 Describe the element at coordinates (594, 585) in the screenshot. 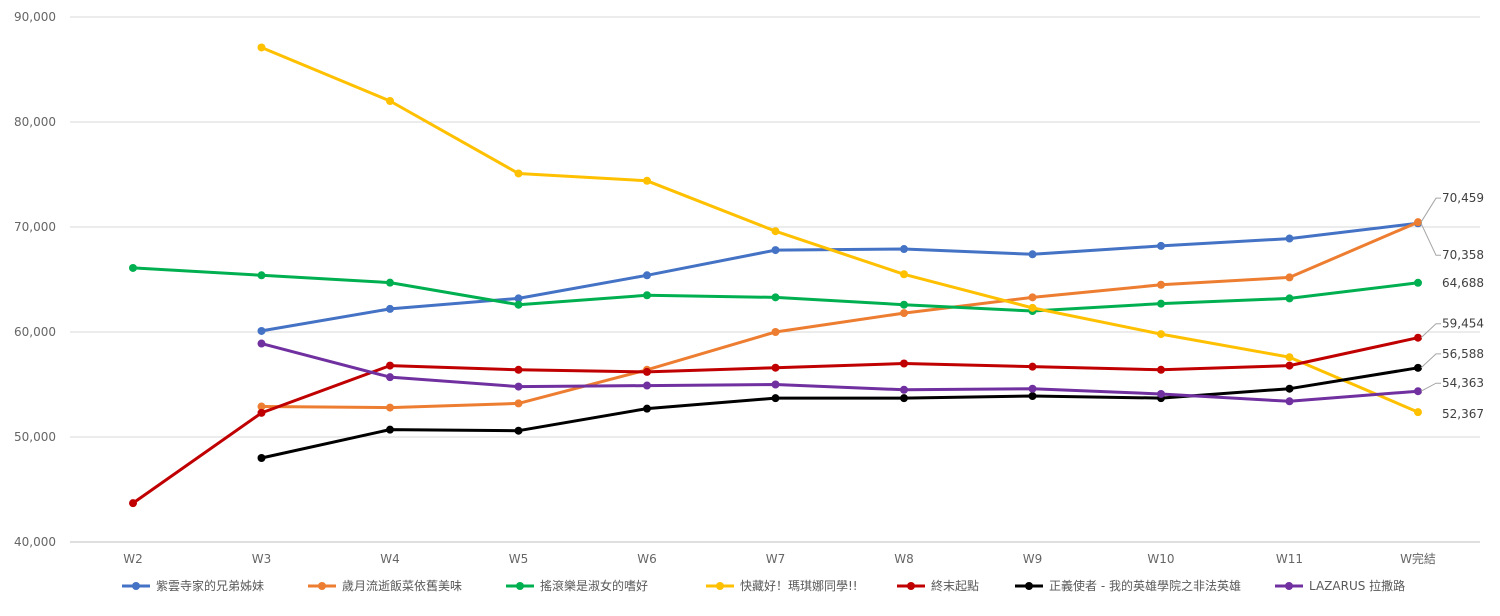

I see `legend-label: 搖滾樂是淑女的嗜好` at that location.